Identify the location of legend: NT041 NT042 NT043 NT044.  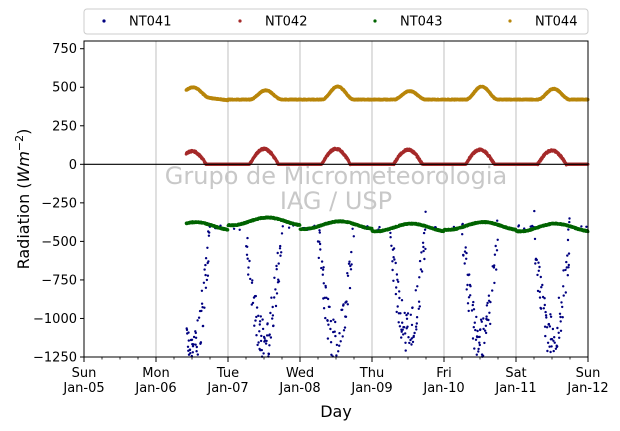
(336, 21).